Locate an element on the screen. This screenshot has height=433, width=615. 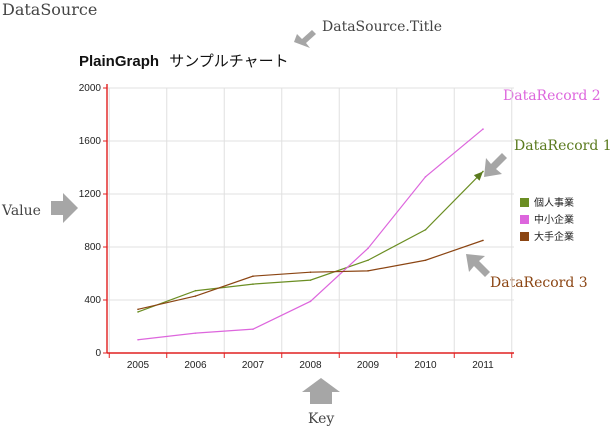
arrow-icon-value is located at coordinates (64, 208).